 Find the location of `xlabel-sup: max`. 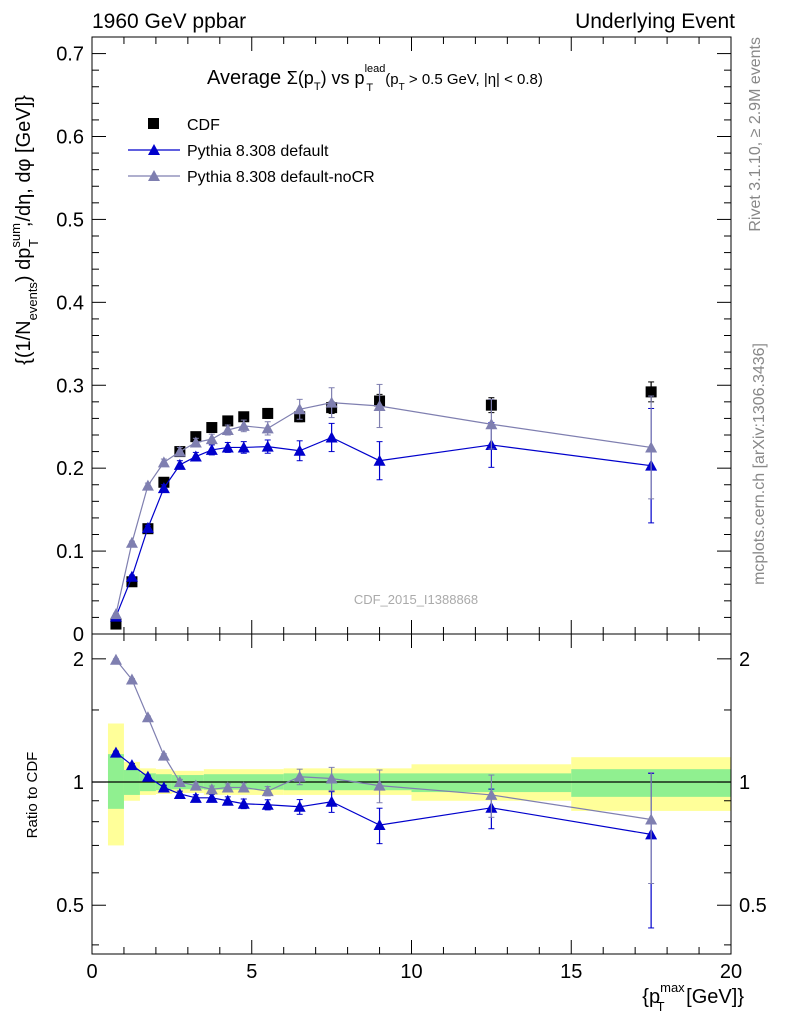

xlabel-sup: max is located at coordinates (672, 987).